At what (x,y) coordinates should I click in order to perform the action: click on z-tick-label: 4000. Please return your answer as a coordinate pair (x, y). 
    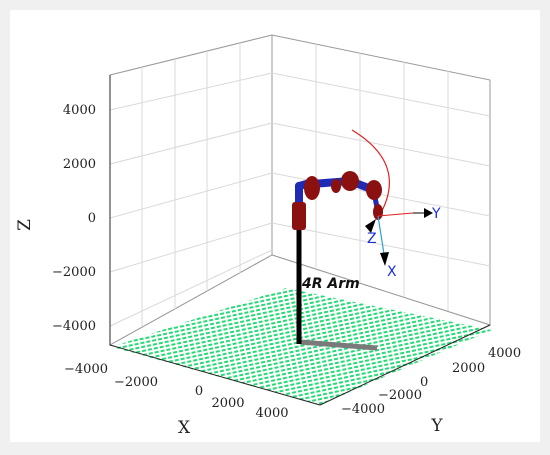
    Looking at the image, I should click on (79, 110).